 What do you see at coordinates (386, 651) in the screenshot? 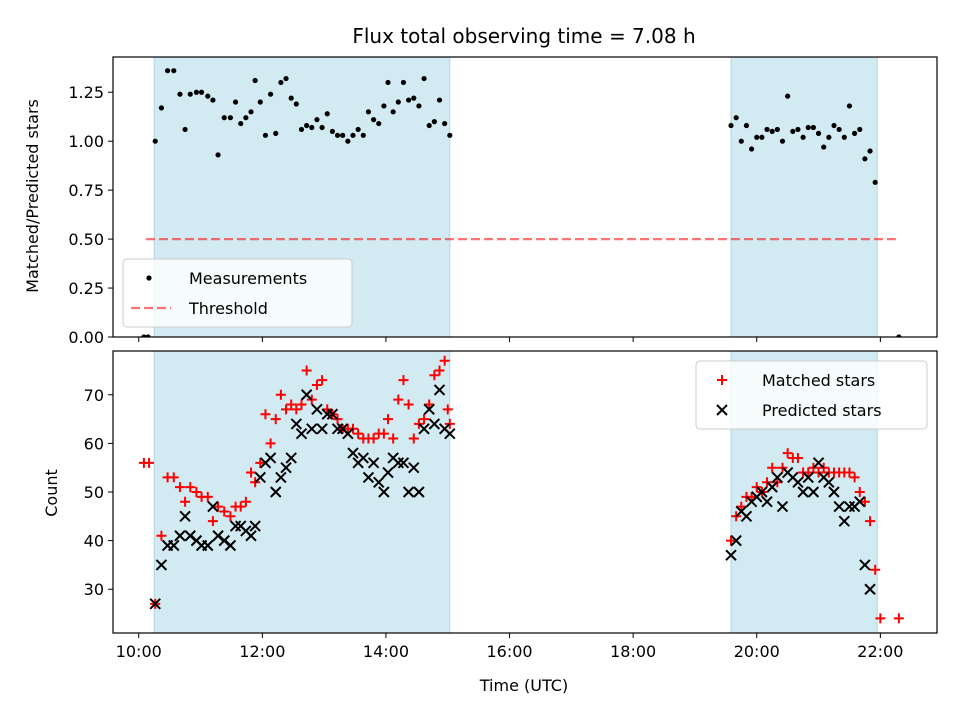
I see `x-tick-label: 14:00` at bounding box center [386, 651].